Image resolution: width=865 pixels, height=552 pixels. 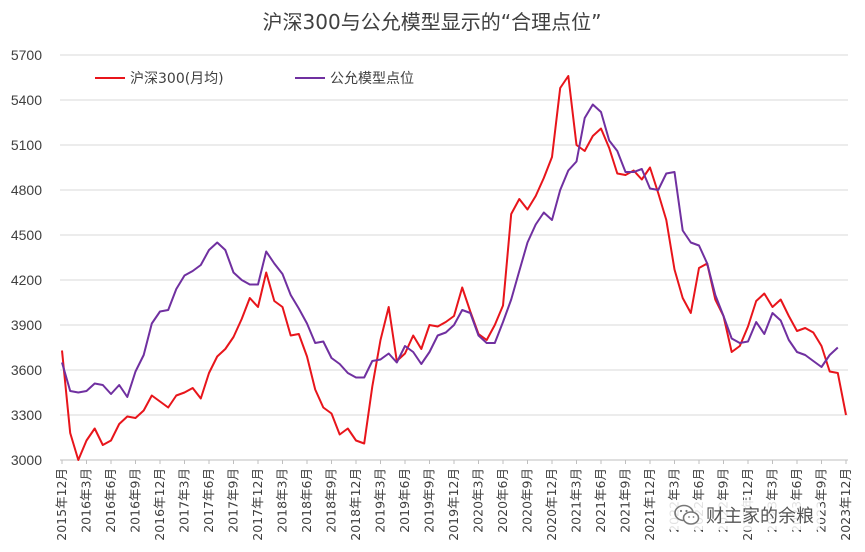 What do you see at coordinates (331, 500) in the screenshot?
I see `x-tick-label: 2018年9月` at bounding box center [331, 500].